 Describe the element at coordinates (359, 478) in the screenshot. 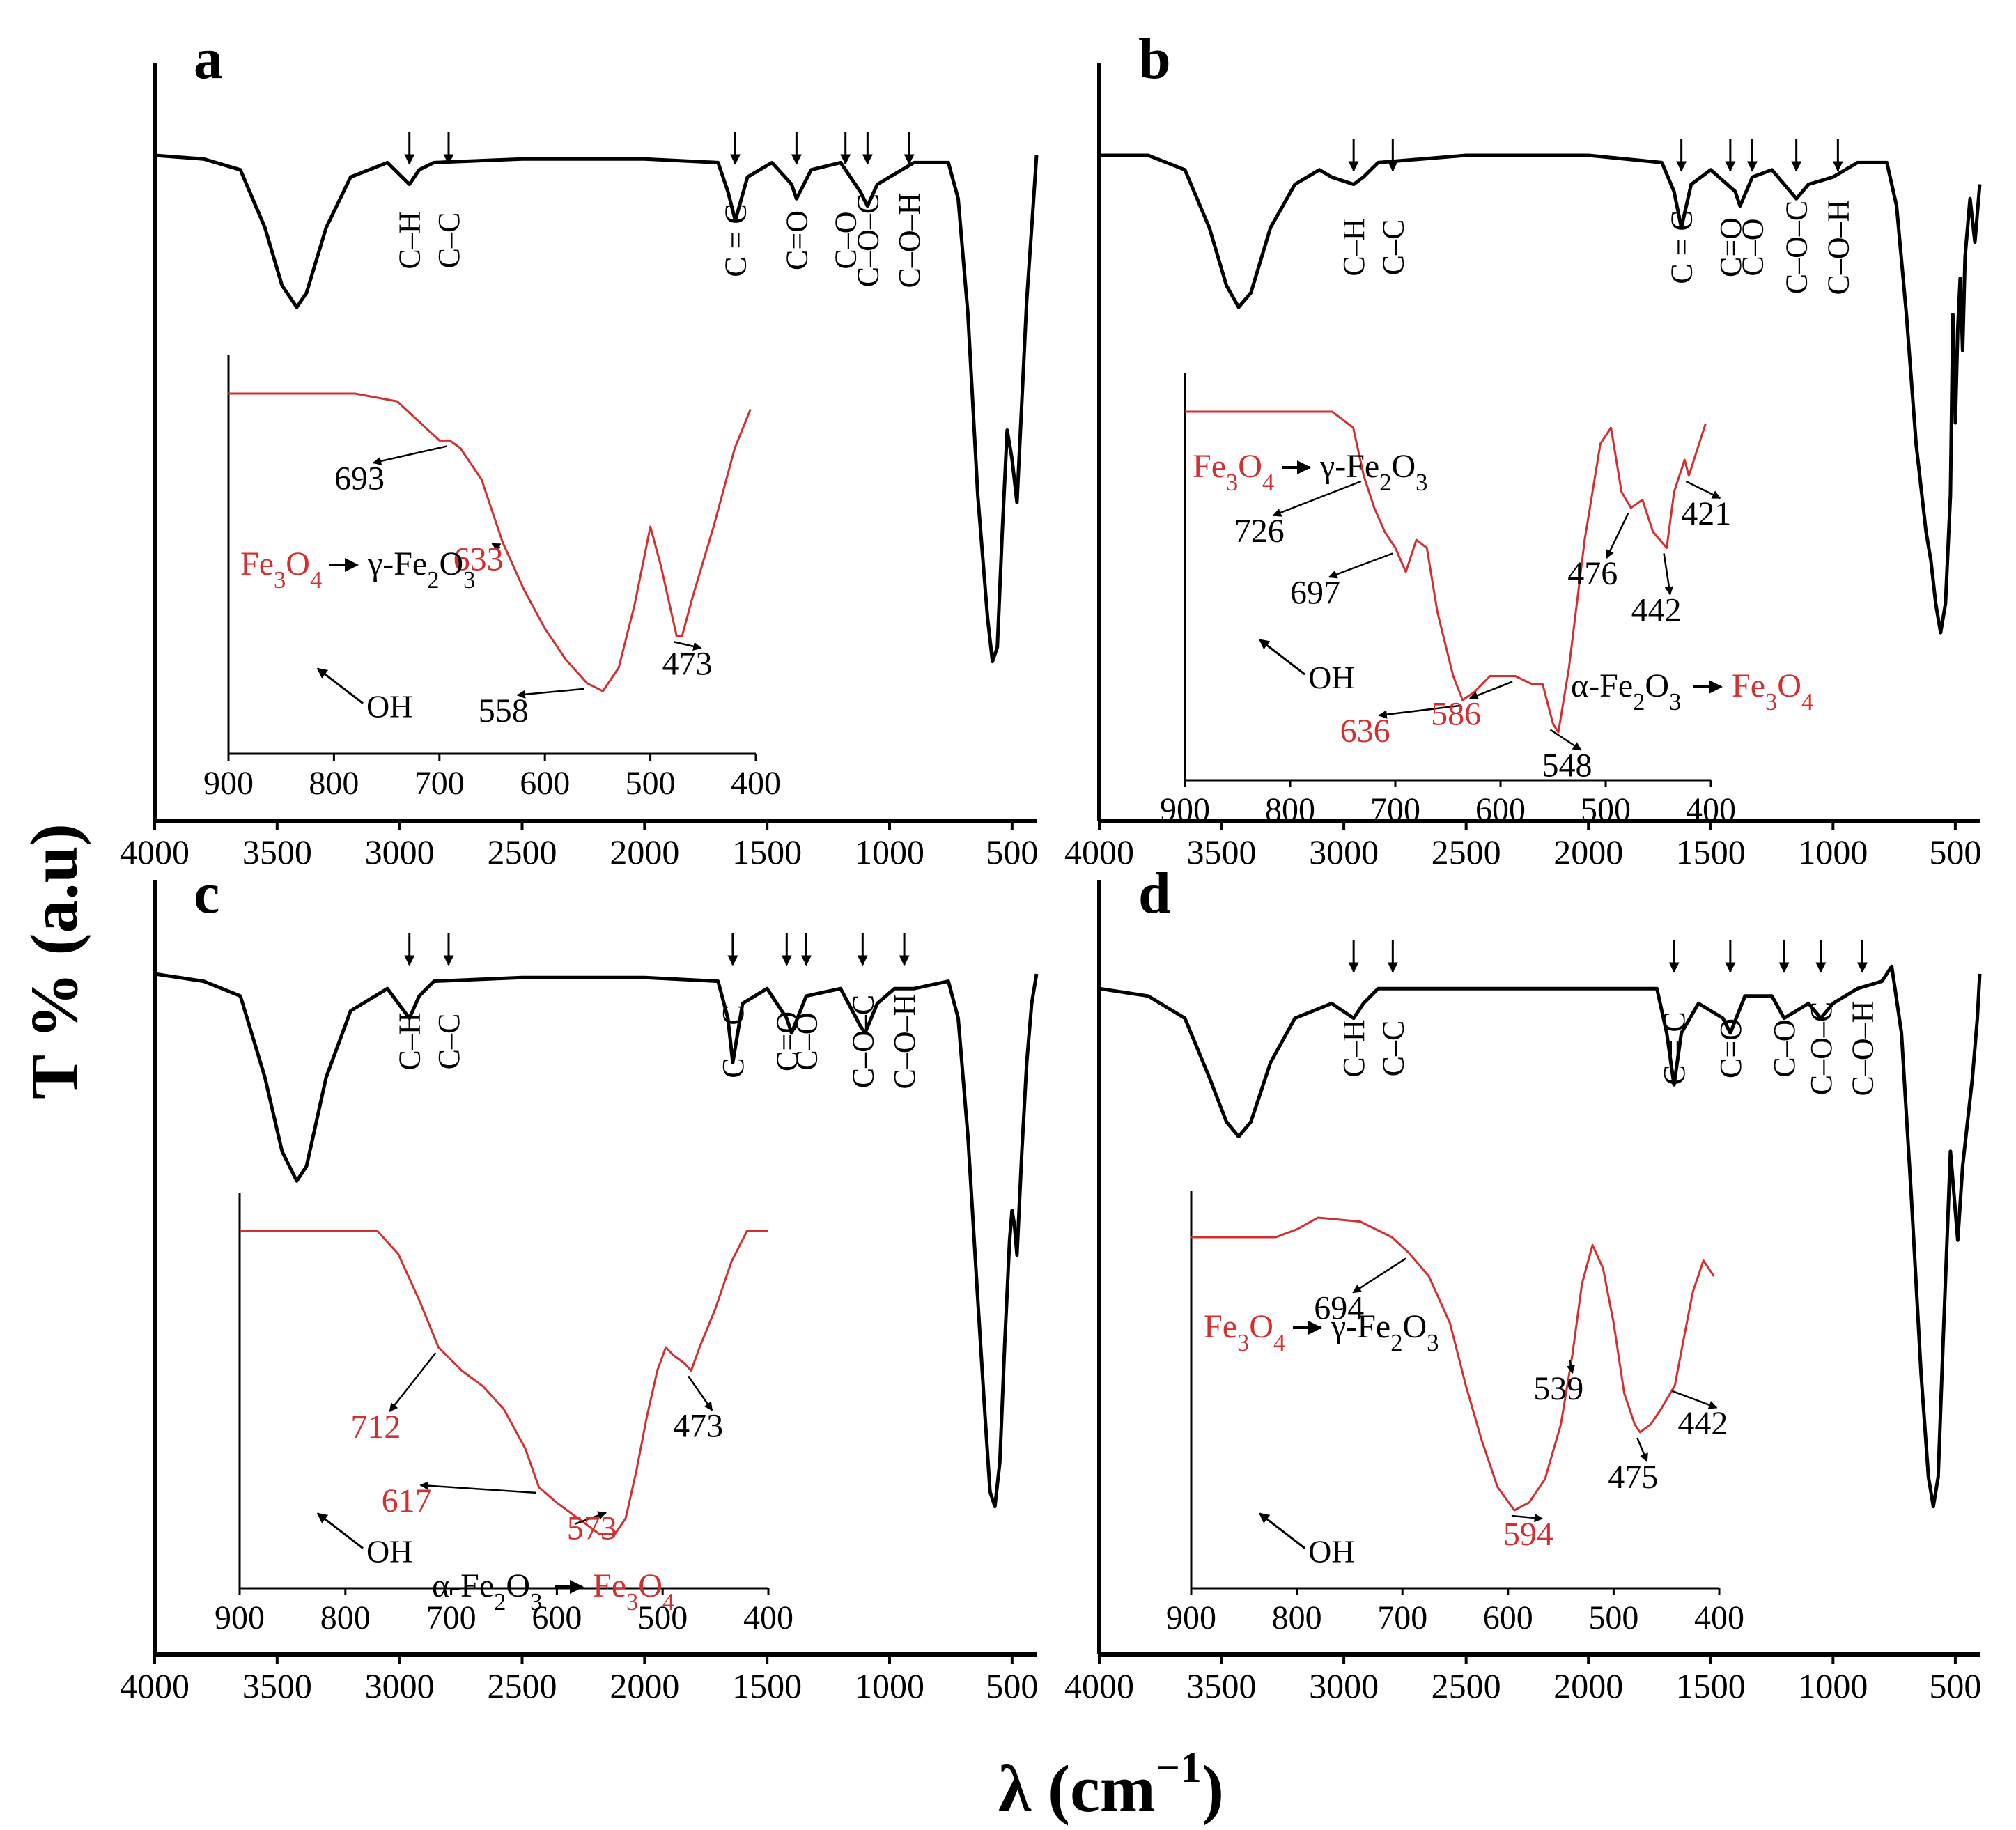

I see `inset-peak-label: 693` at that location.